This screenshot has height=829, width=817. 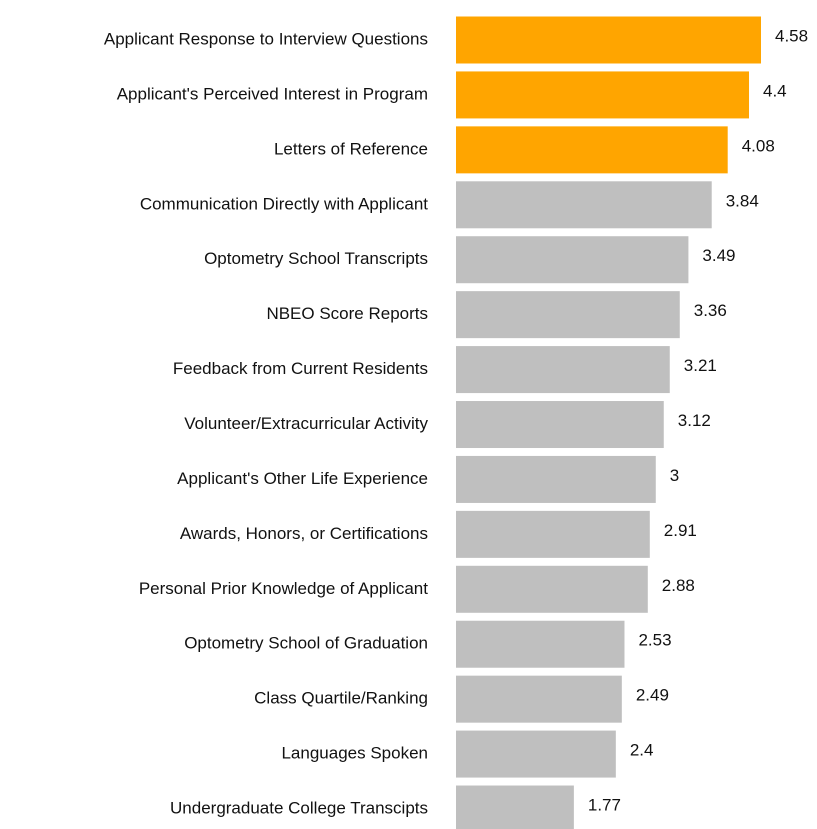 I want to click on category-label: Optometry School of Graduation, so click(x=306, y=643).